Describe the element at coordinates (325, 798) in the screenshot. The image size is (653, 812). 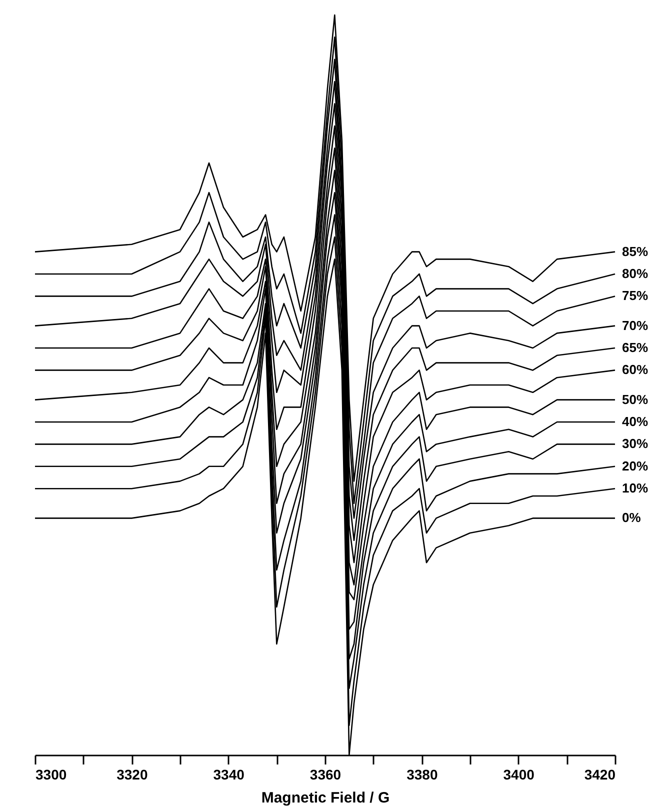
I see `x-axis-title: Magnetic Field / G` at that location.